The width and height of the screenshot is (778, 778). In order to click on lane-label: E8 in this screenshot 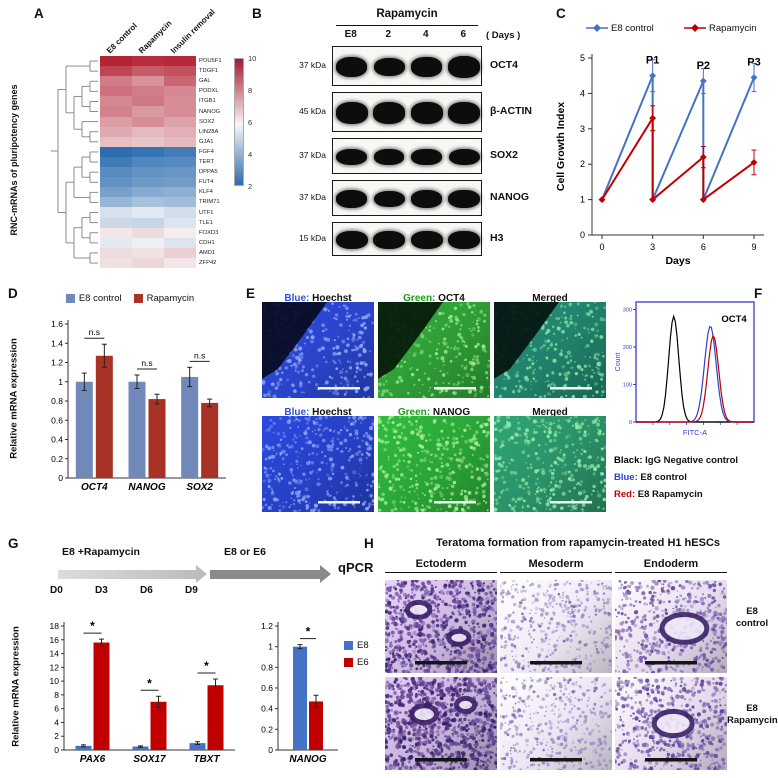, I will do `click(350, 34)`.